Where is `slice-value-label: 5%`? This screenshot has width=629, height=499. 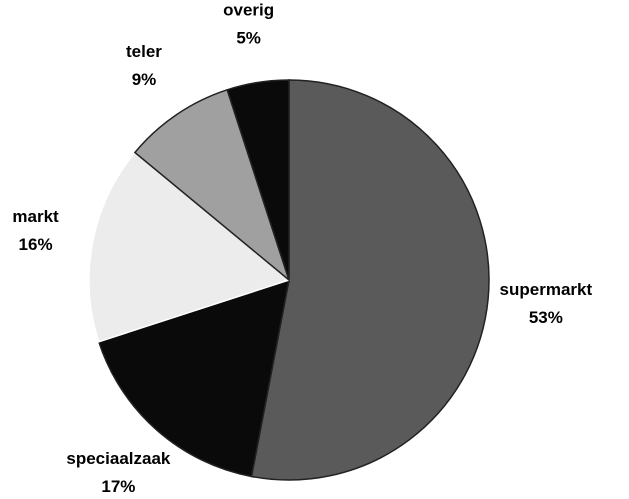
slice-value-label: 5% is located at coordinates (248, 38).